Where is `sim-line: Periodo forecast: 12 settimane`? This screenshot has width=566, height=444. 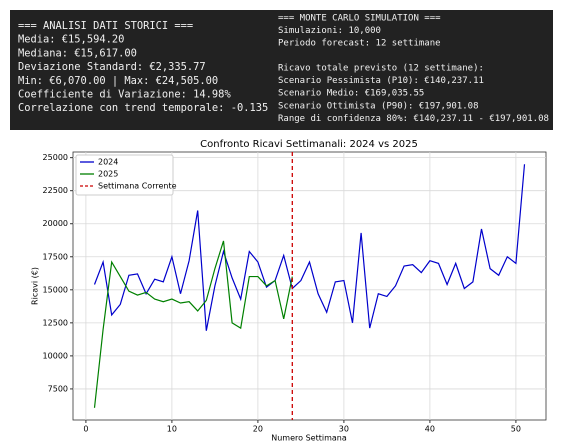
sim-line: Periodo forecast: 12 settimane is located at coordinates (359, 44).